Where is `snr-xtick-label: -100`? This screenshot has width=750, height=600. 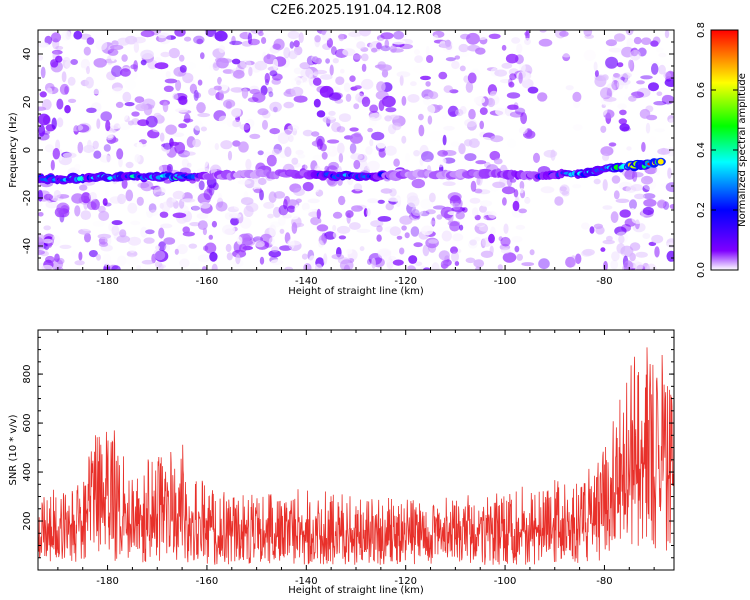 snr-xtick-label: -100 is located at coordinates (505, 581).